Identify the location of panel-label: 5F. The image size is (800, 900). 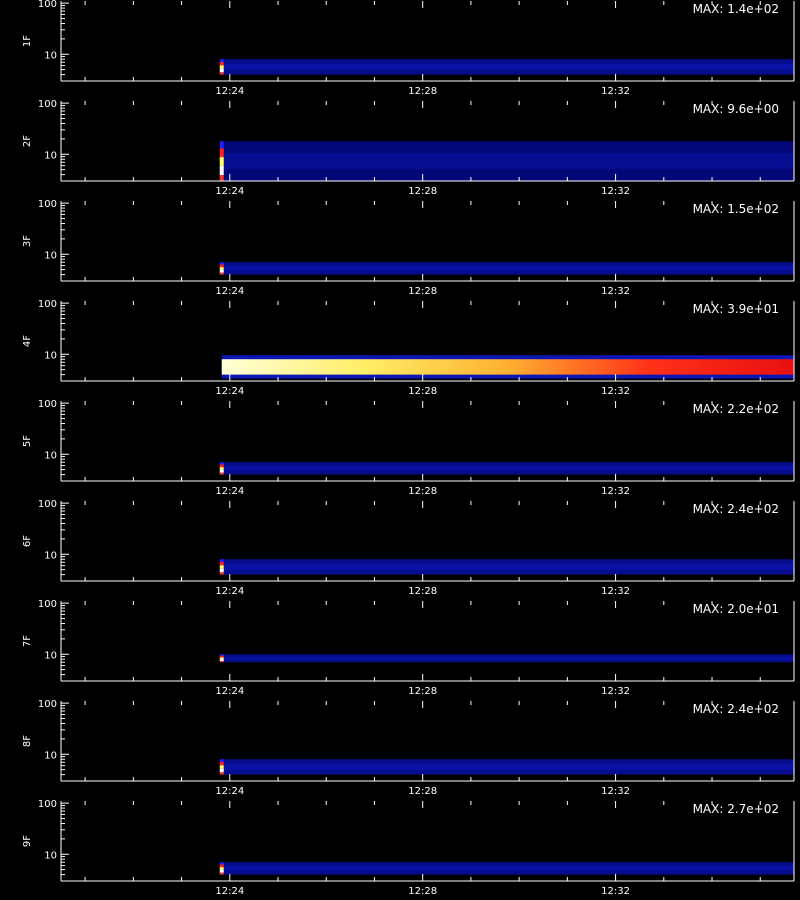
(27, 441).